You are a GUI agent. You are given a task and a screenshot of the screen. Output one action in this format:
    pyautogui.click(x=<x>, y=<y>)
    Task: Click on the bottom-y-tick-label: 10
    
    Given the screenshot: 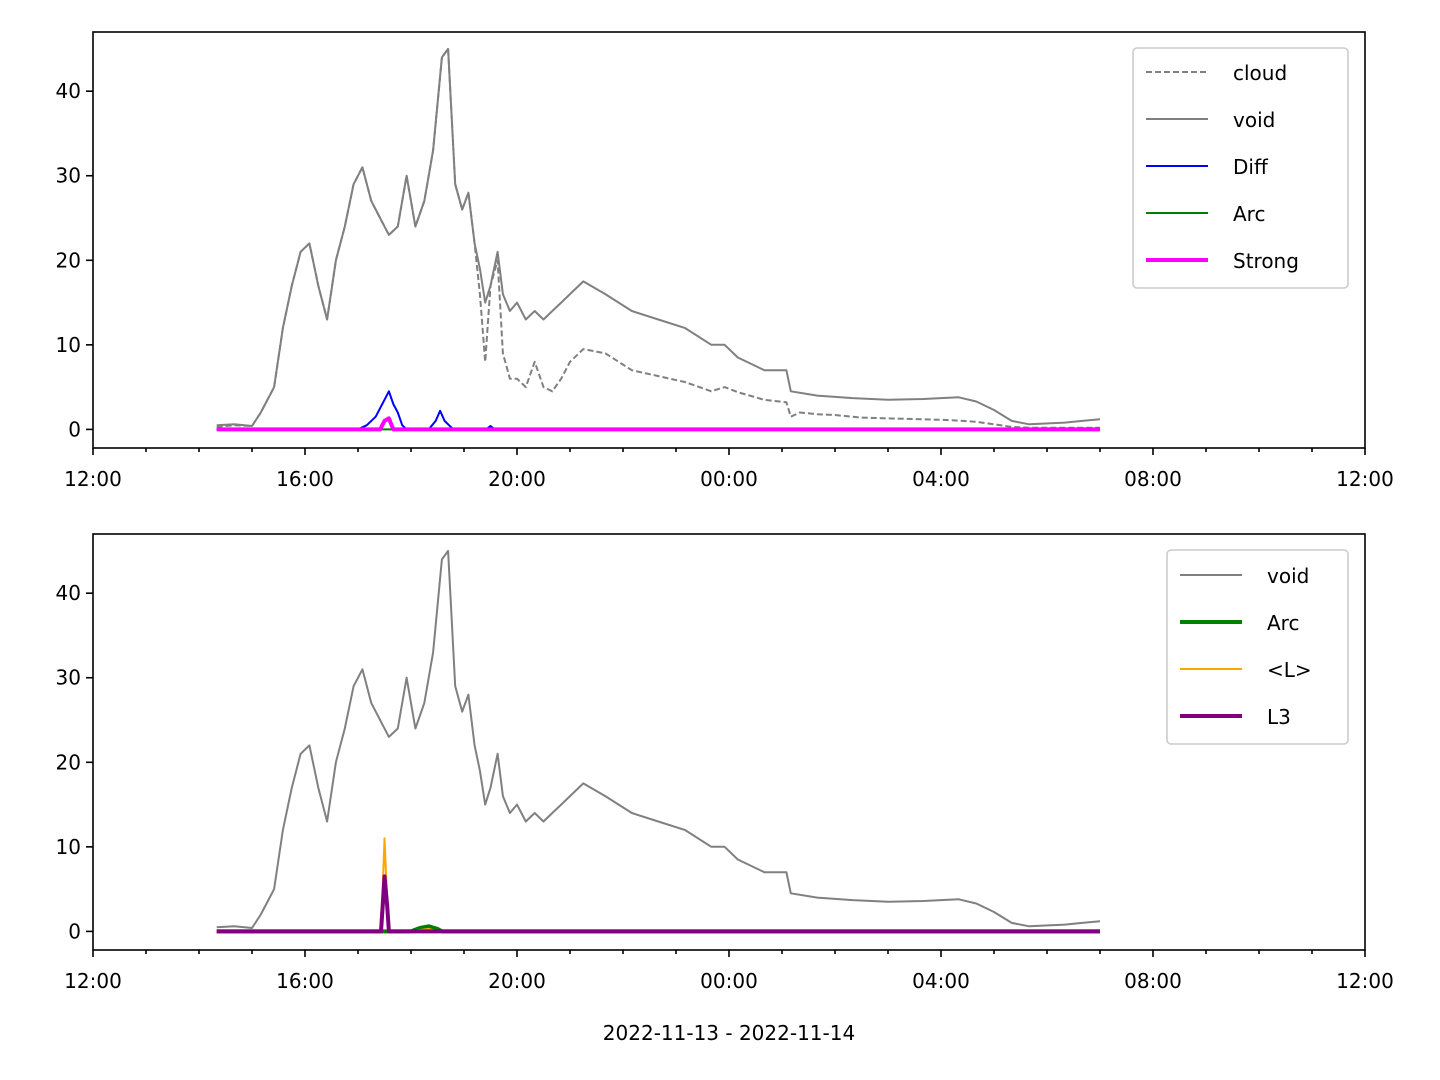 What is the action you would take?
    pyautogui.click(x=68, y=847)
    